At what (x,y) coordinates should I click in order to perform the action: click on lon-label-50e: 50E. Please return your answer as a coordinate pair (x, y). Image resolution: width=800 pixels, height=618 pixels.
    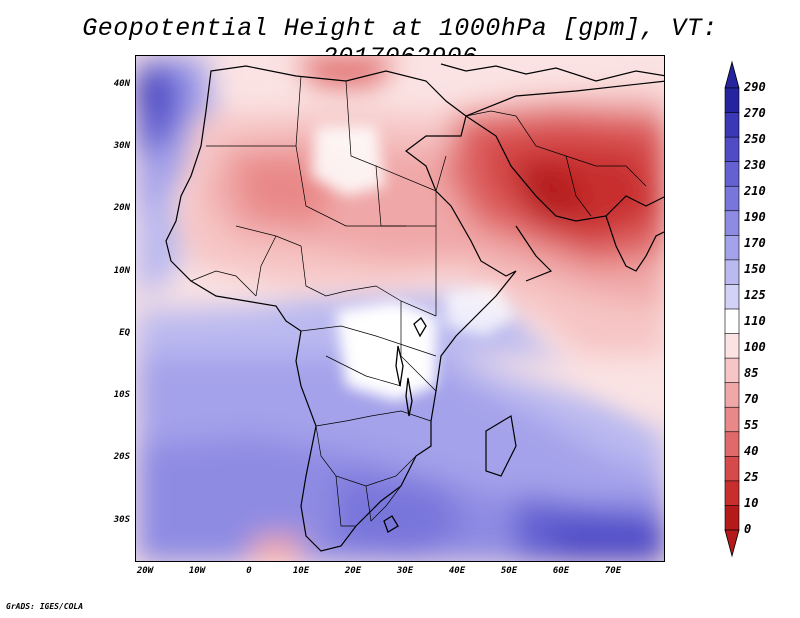
    Looking at the image, I should click on (509, 571).